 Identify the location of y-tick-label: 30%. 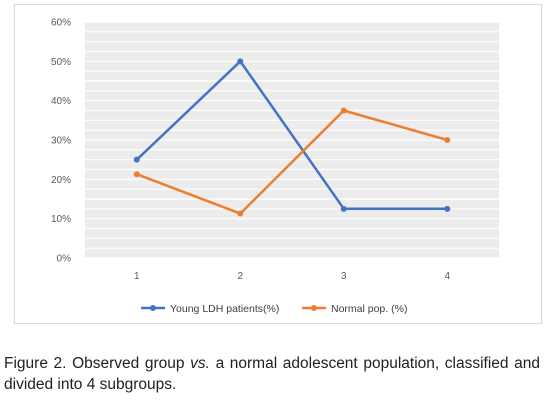
(61, 141).